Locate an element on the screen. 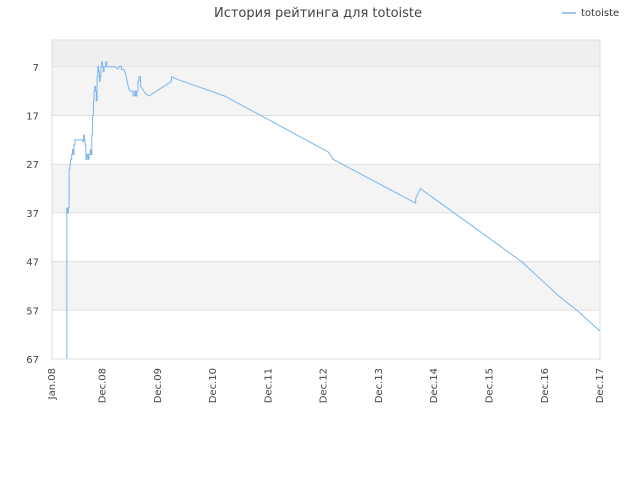 The width and height of the screenshot is (640, 480). y-tick-label: 37 is located at coordinates (32, 214).